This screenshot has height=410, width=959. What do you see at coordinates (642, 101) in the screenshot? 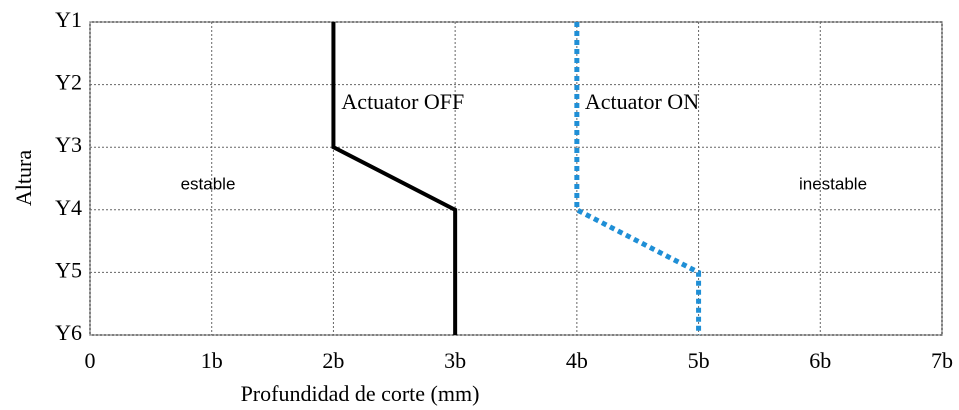
I see `series-label: Actuator ON` at bounding box center [642, 101].